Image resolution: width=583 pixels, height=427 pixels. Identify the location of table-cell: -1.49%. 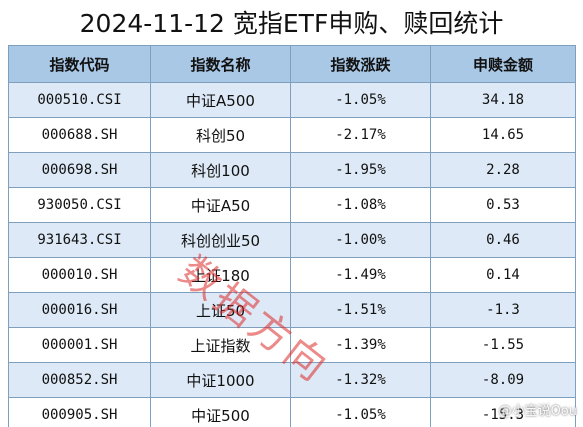
(360, 275).